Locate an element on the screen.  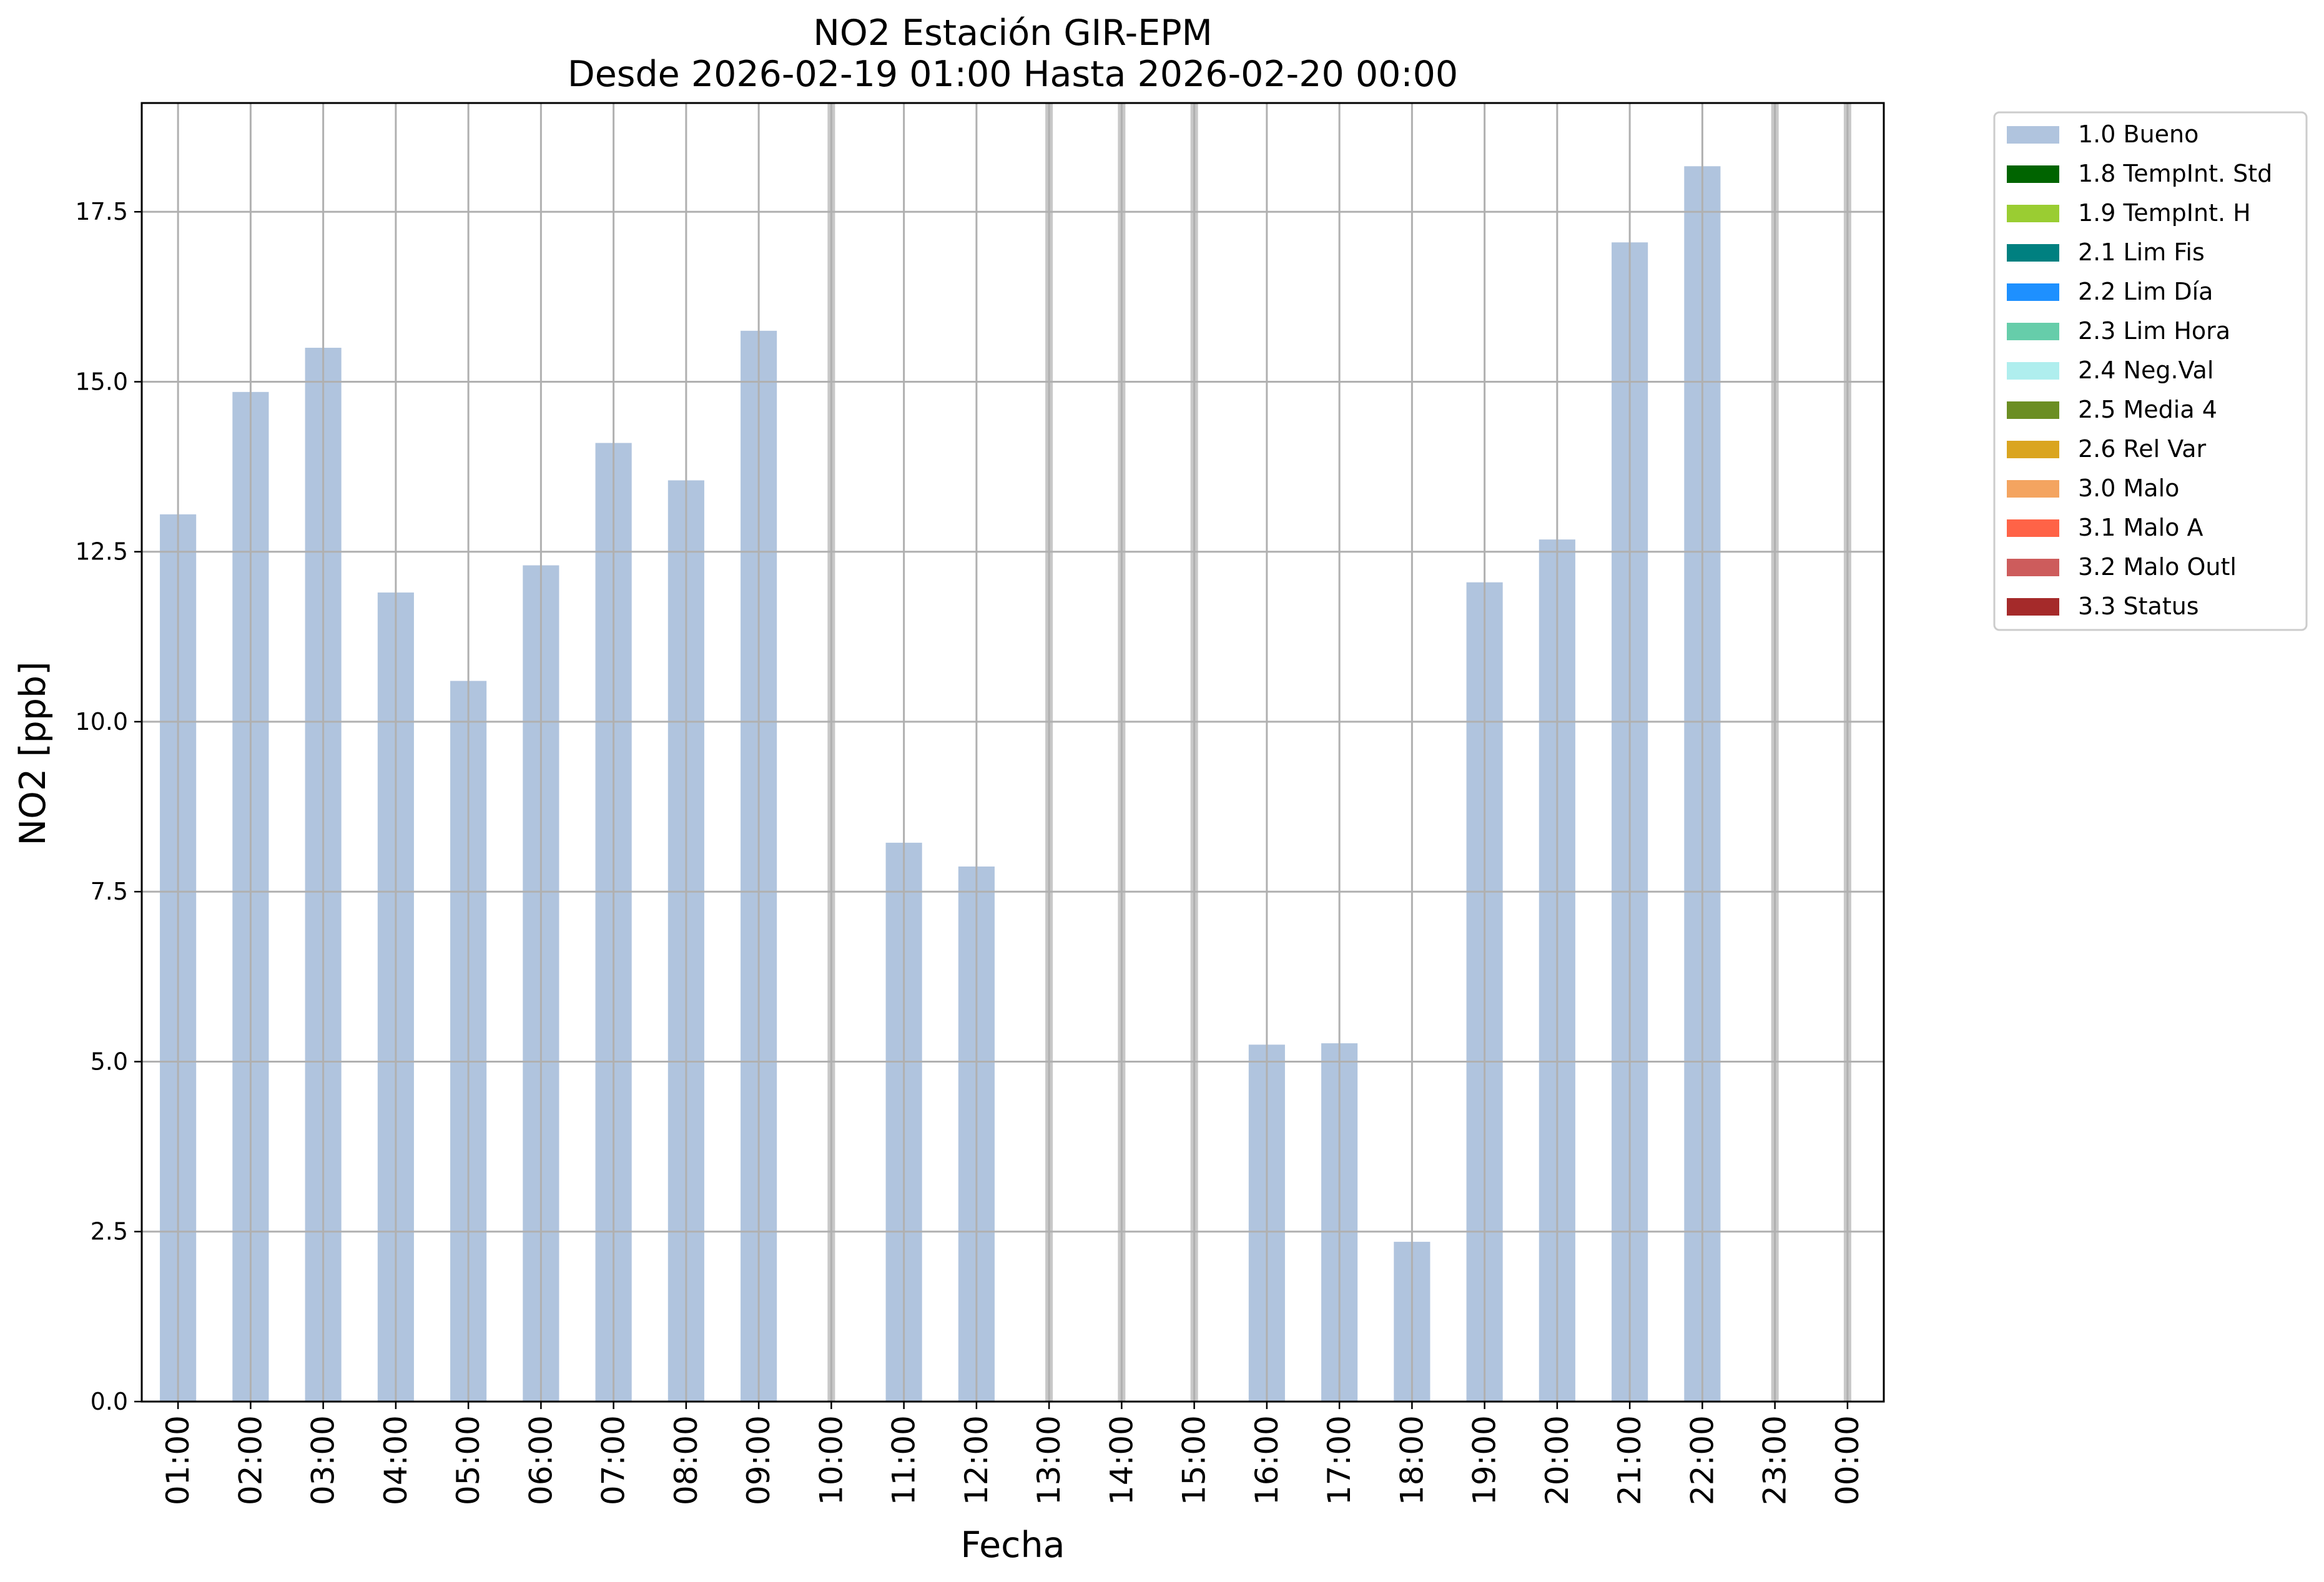
y-tick-label: 17.5 is located at coordinates (101, 211).